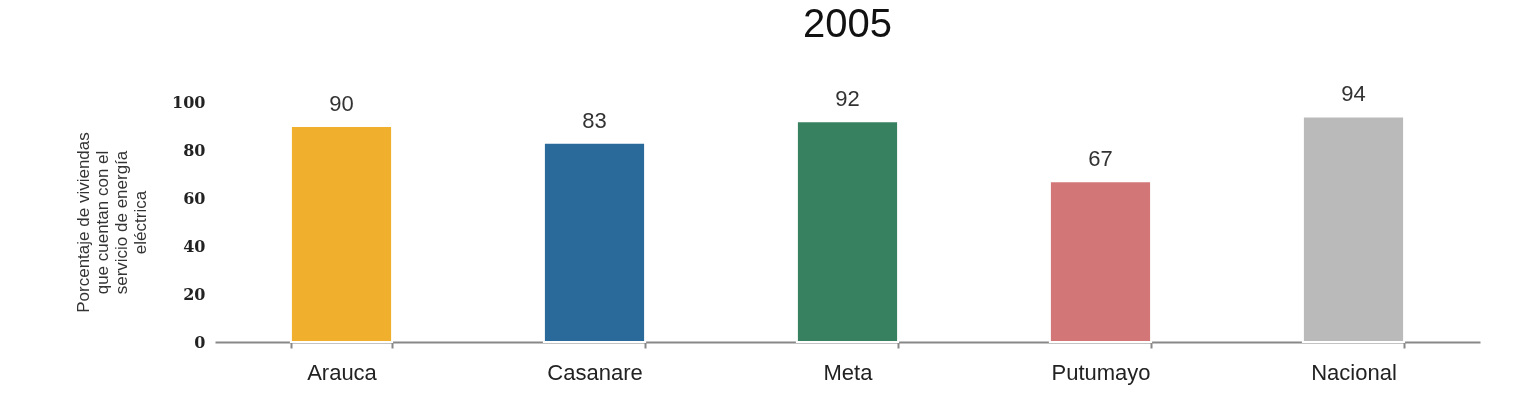 The width and height of the screenshot is (1530, 413). Describe the element at coordinates (847, 99) in the screenshot. I see `data-label: 92` at that location.